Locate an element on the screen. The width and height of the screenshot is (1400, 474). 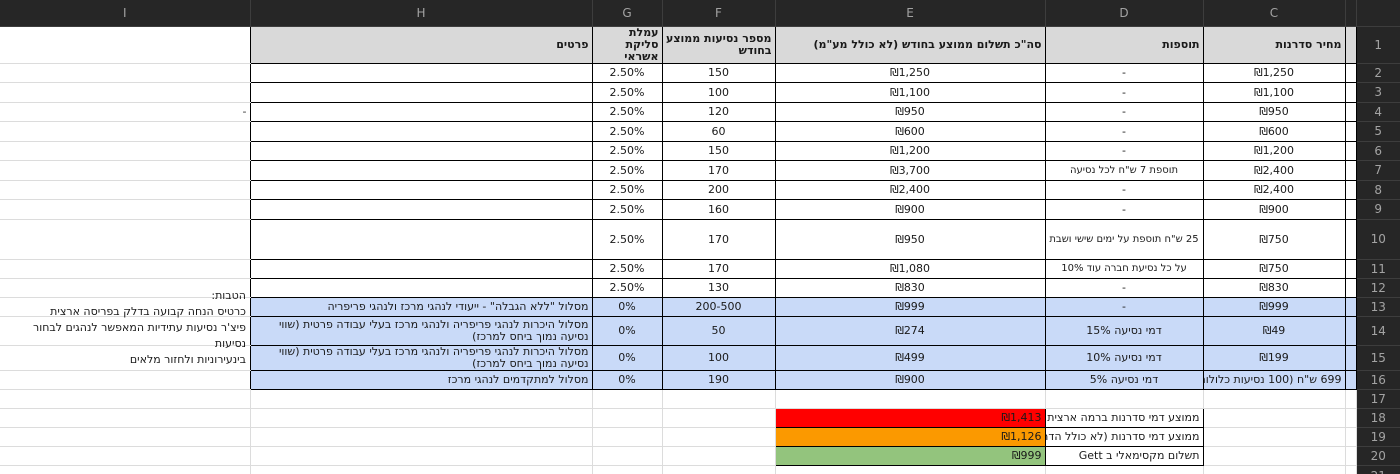
cell-I16 is located at coordinates (125, 380).